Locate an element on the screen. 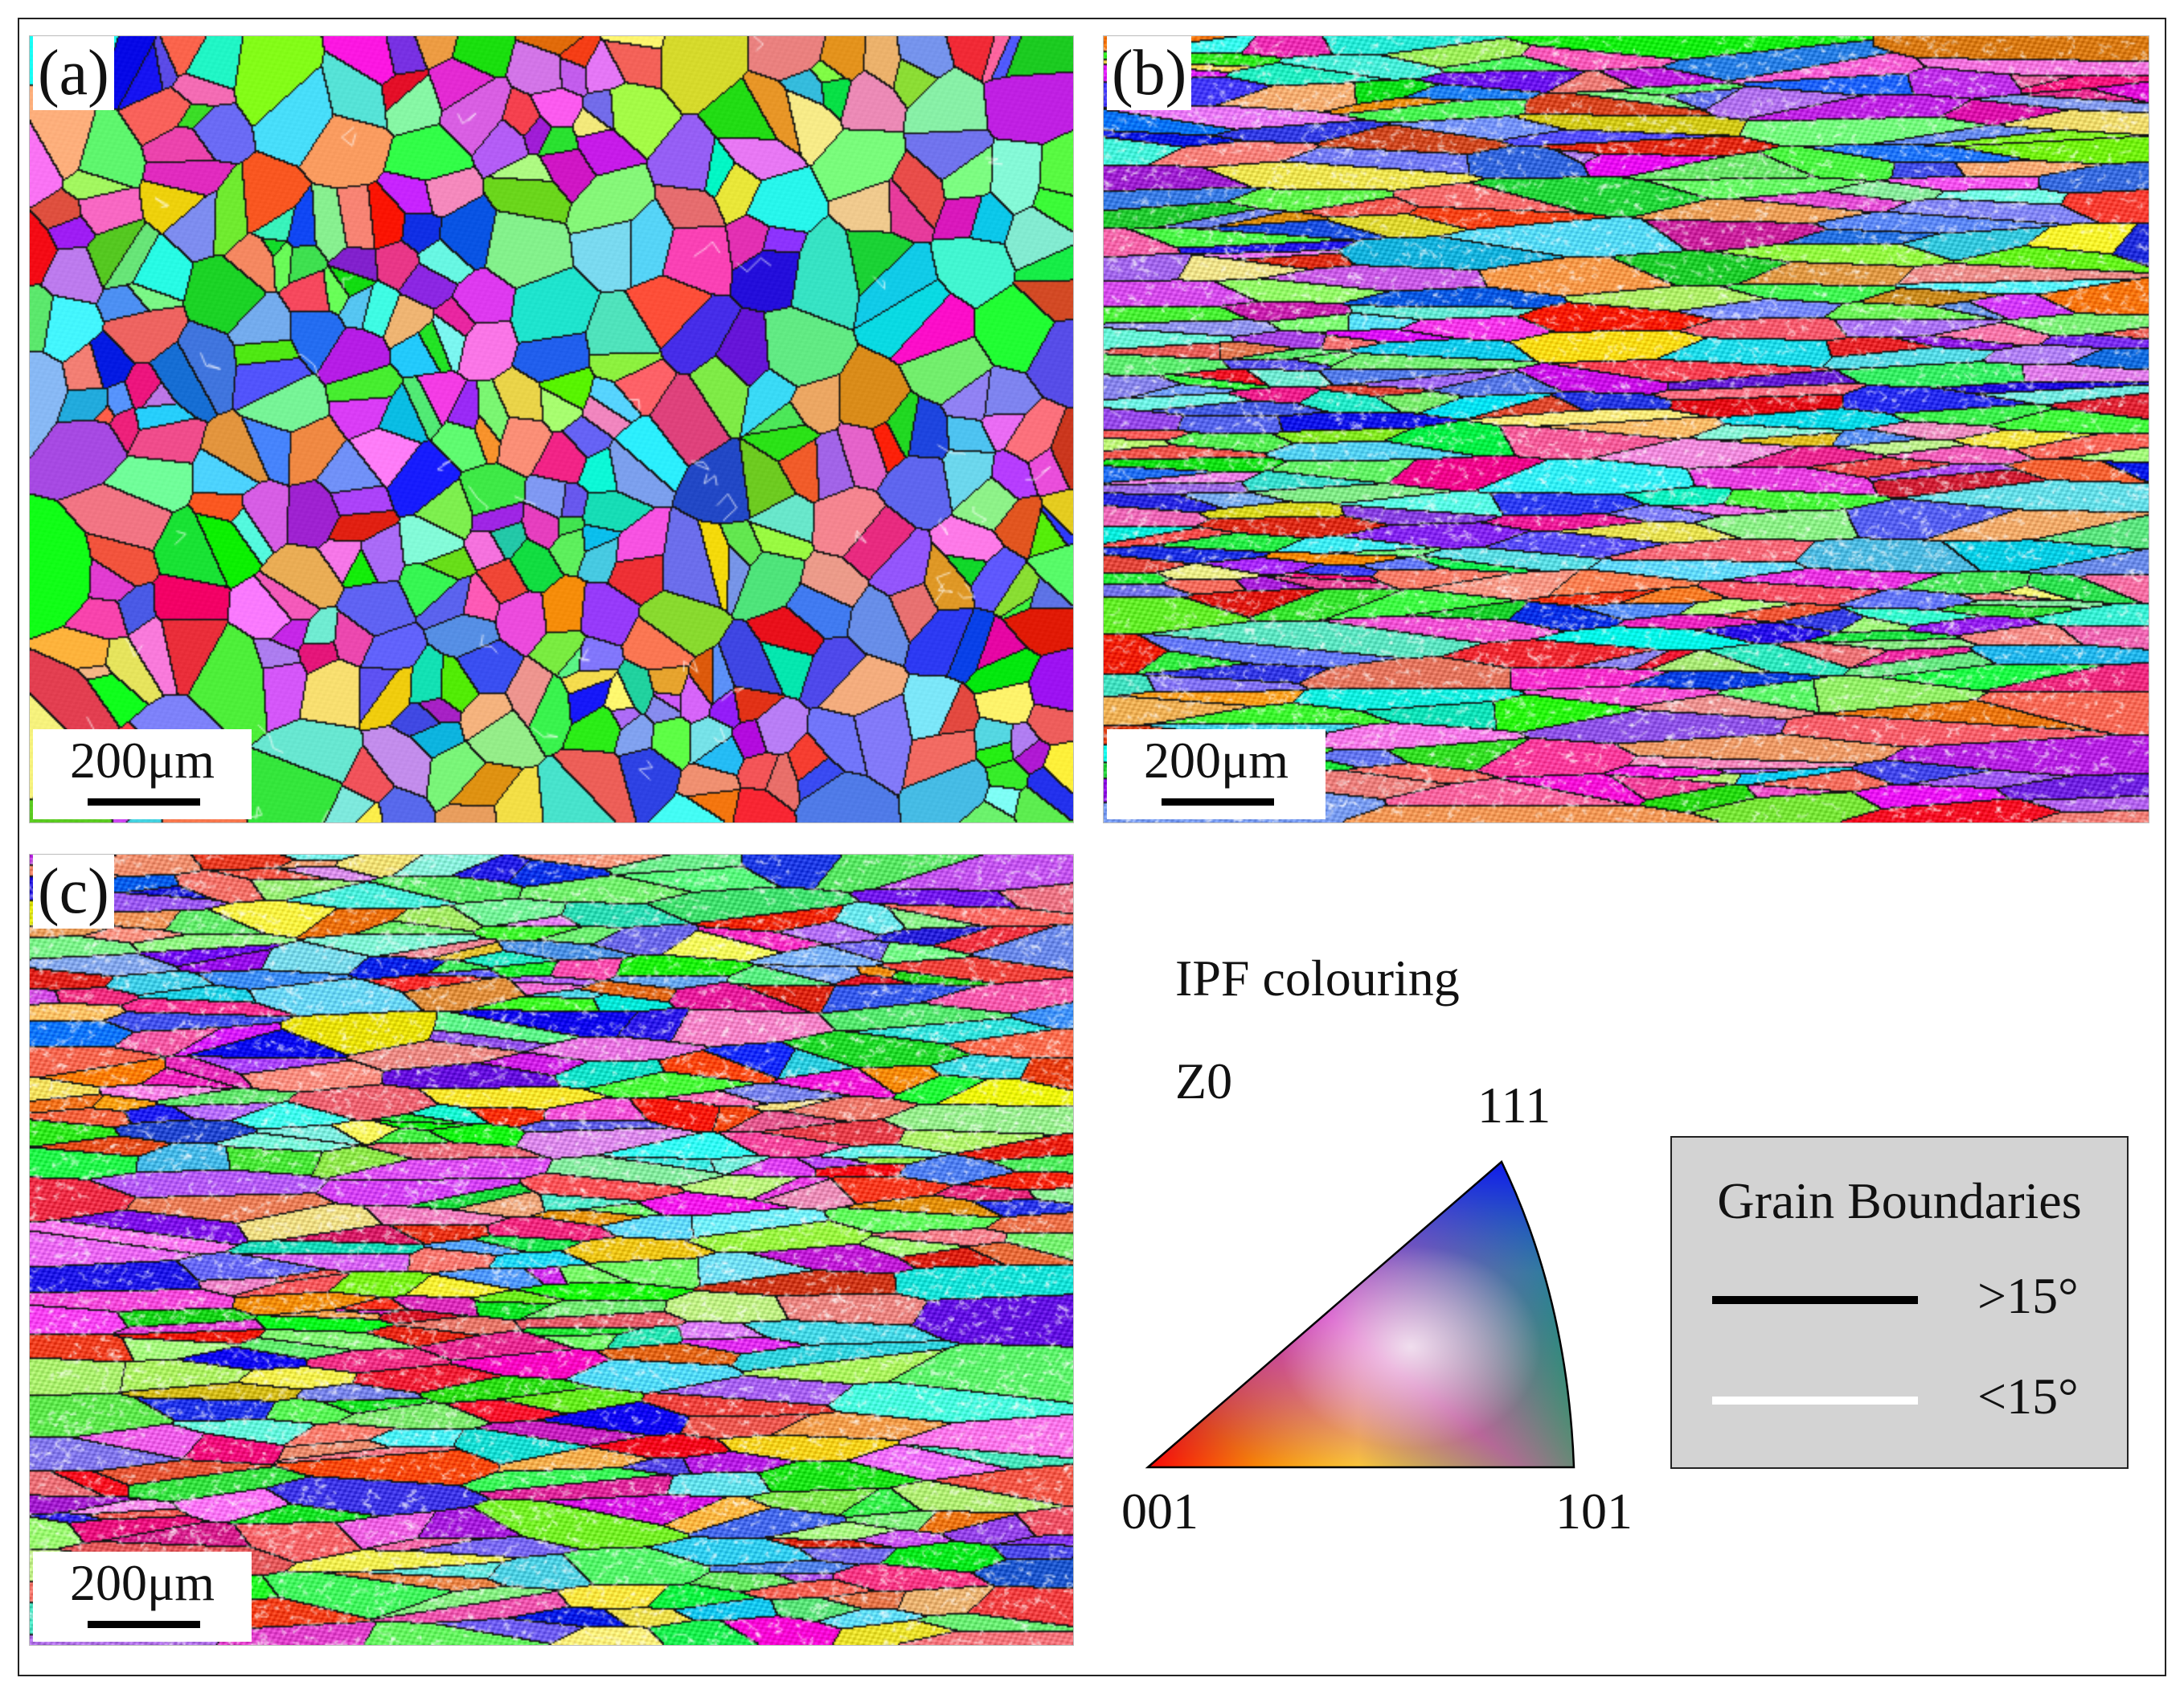  scale-bar-b: 200μm is located at coordinates (1216, 774).